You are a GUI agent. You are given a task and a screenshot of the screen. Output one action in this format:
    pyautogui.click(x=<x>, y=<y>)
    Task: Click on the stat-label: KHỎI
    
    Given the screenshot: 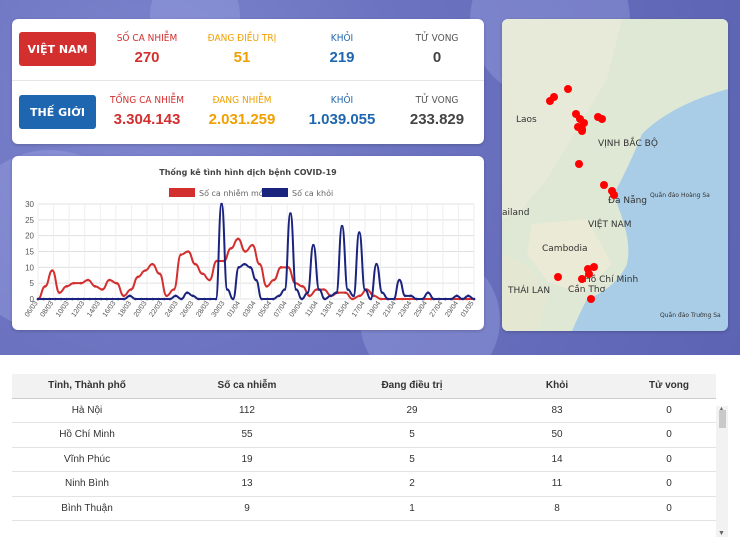 What is the action you would take?
    pyautogui.click(x=342, y=100)
    